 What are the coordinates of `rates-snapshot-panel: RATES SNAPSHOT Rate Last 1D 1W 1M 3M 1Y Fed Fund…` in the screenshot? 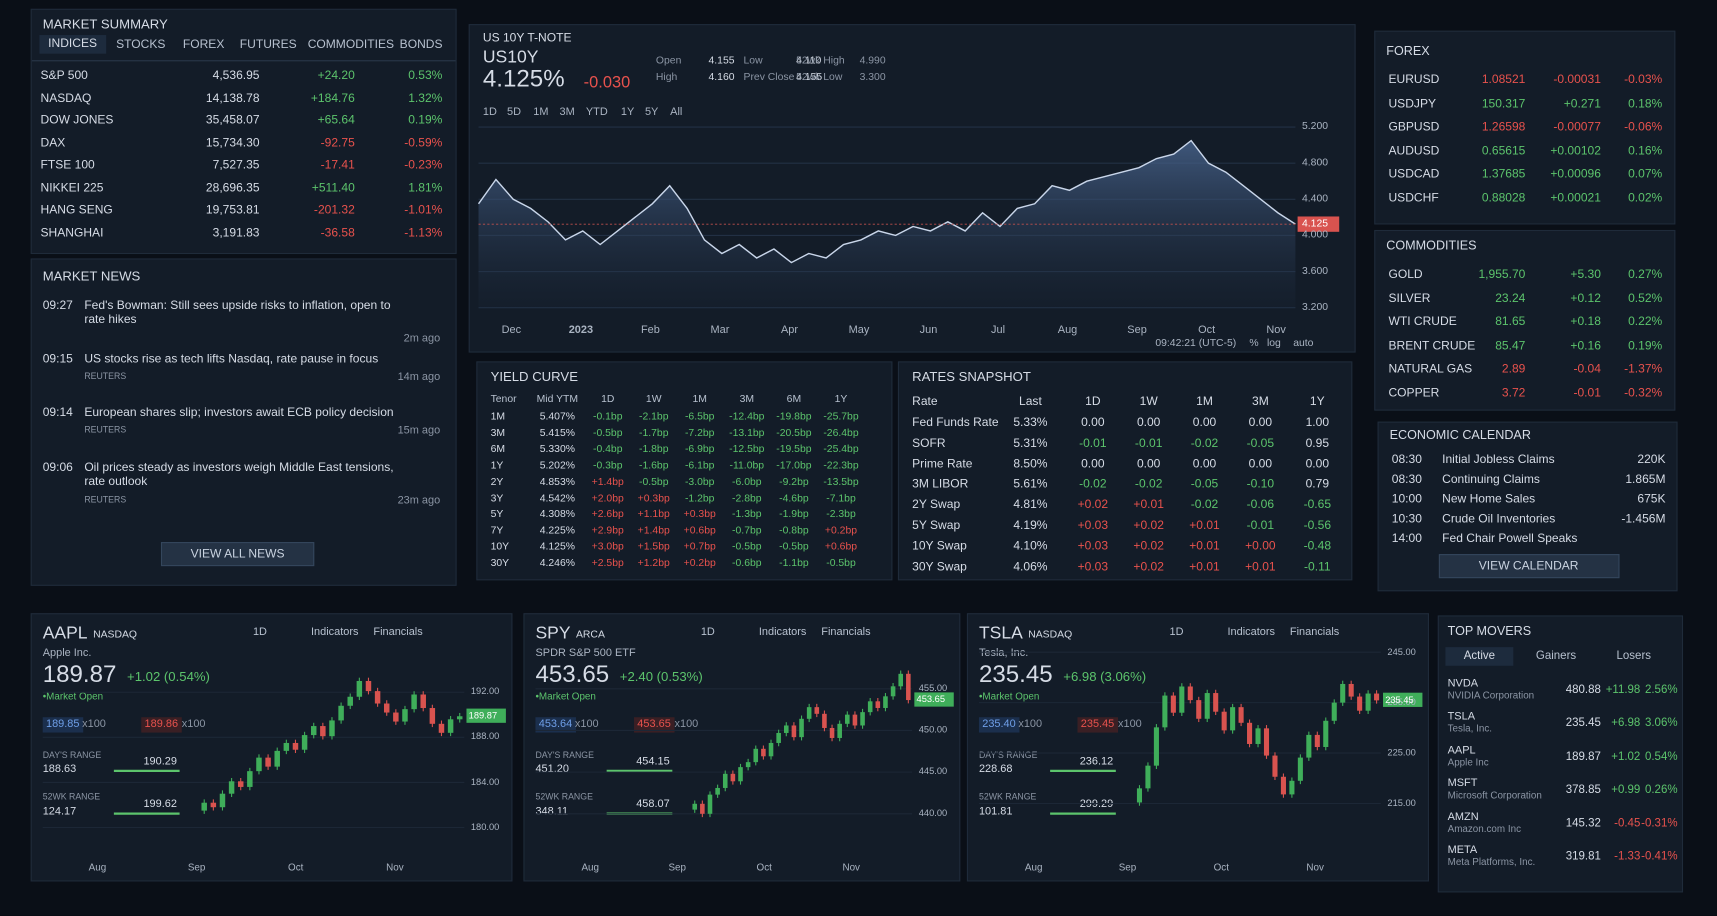 It's located at (1125, 471).